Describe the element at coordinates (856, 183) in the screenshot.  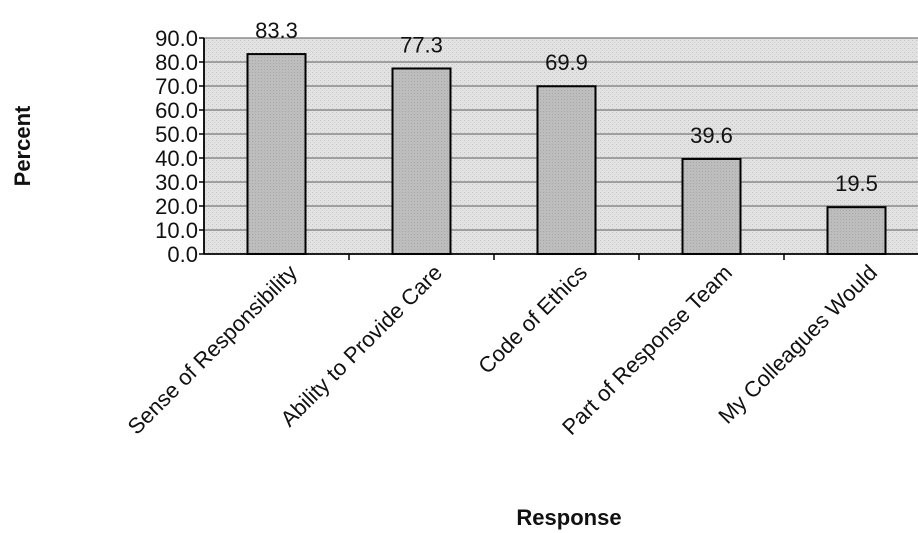
I see `data-label: 19.5` at that location.